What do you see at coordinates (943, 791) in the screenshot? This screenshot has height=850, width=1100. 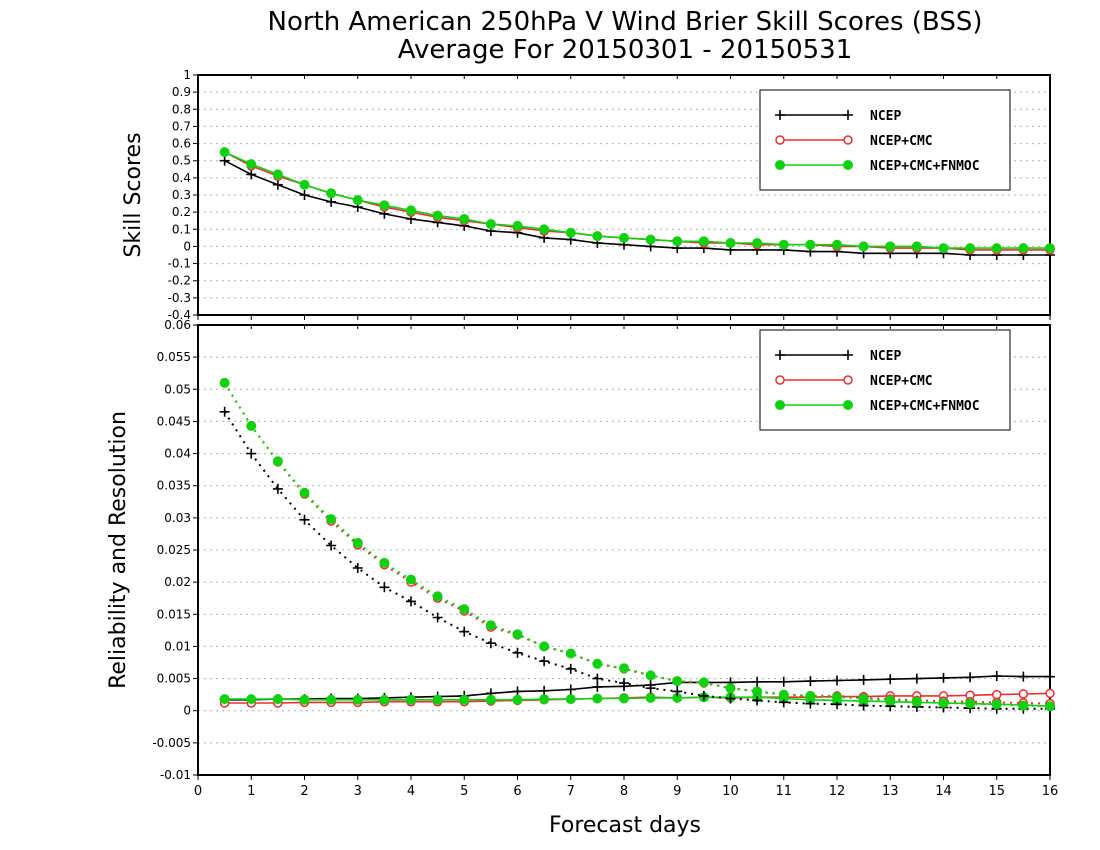 I see `x-tick-label: 14` at bounding box center [943, 791].